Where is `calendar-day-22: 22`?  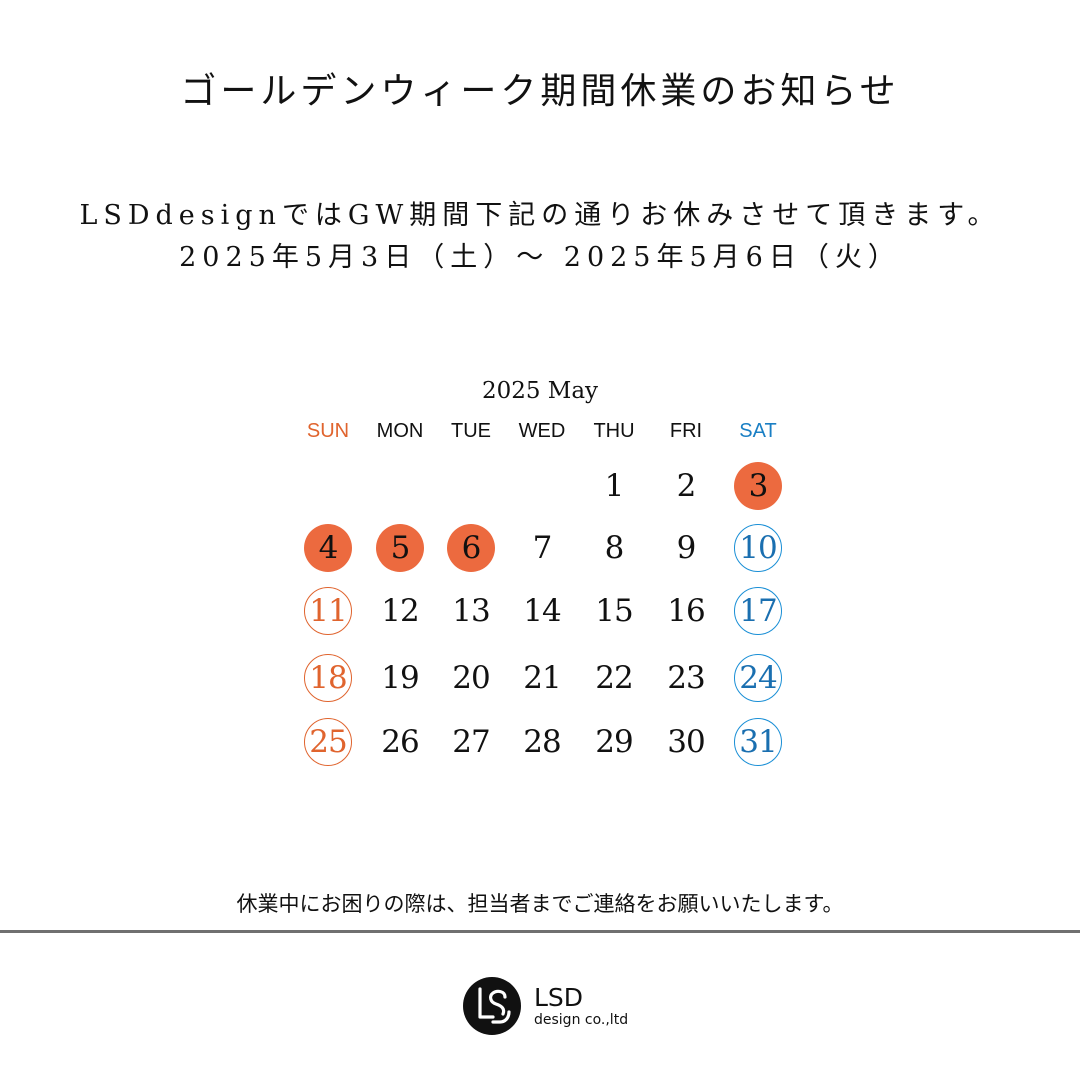
calendar-day-22: 22 is located at coordinates (614, 677).